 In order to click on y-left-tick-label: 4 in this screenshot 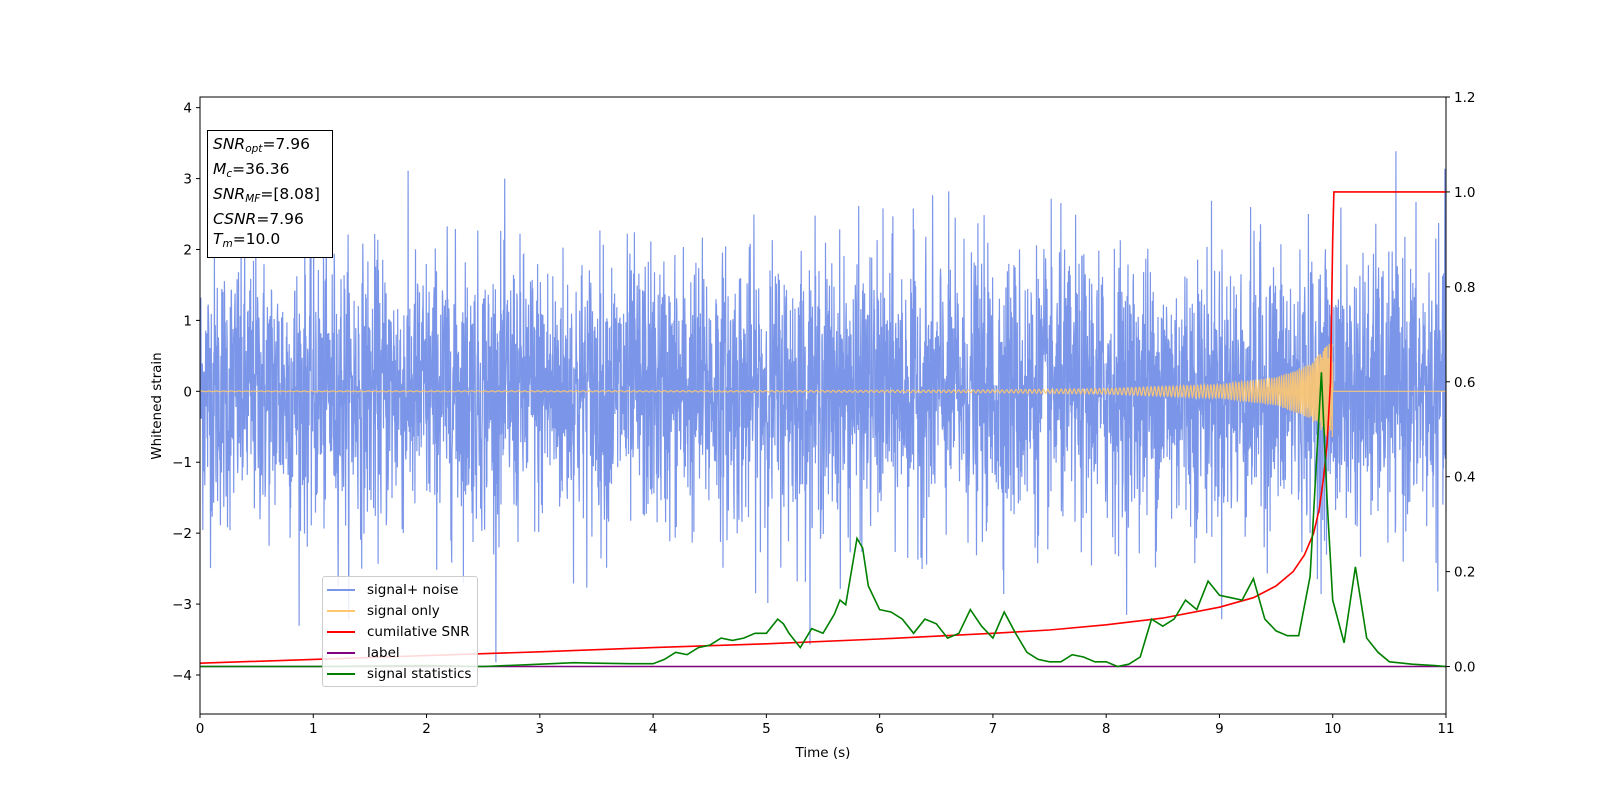, I will do `click(187, 109)`.